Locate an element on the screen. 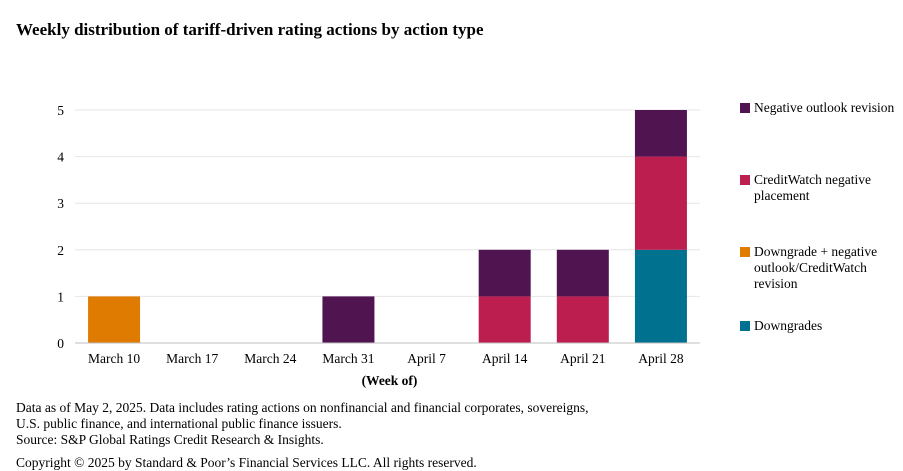 Image resolution: width=903 pixels, height=471 pixels. x-tick-label: April 28 is located at coordinates (661, 358).